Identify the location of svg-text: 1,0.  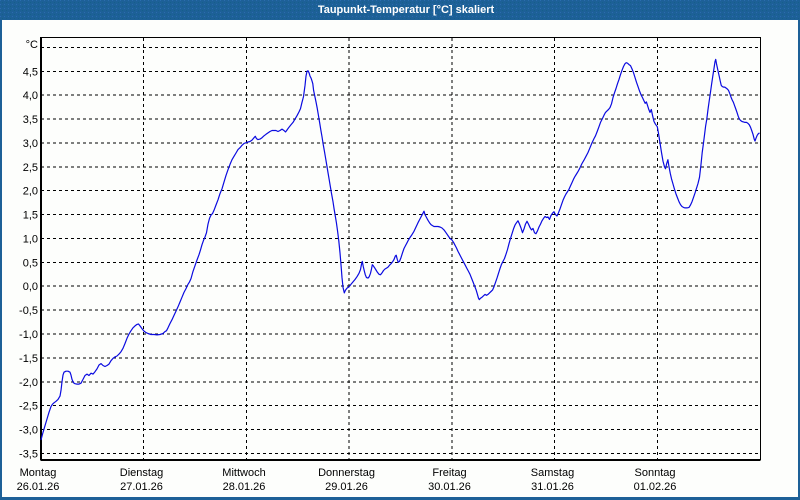
(30, 240).